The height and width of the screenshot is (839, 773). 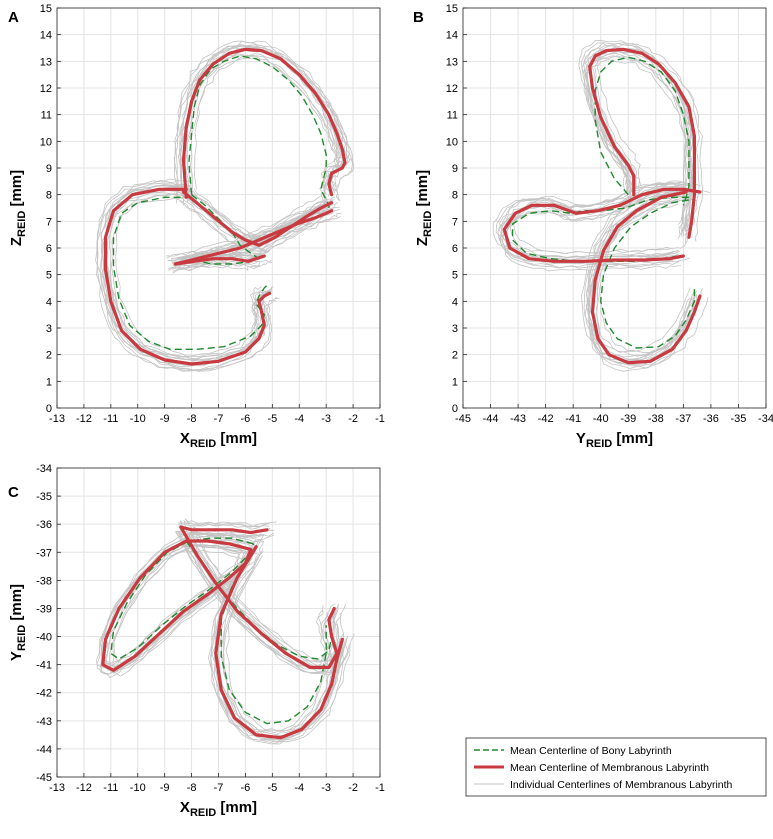 What do you see at coordinates (46, 89) in the screenshot?
I see `y-tick-label: 12` at bounding box center [46, 89].